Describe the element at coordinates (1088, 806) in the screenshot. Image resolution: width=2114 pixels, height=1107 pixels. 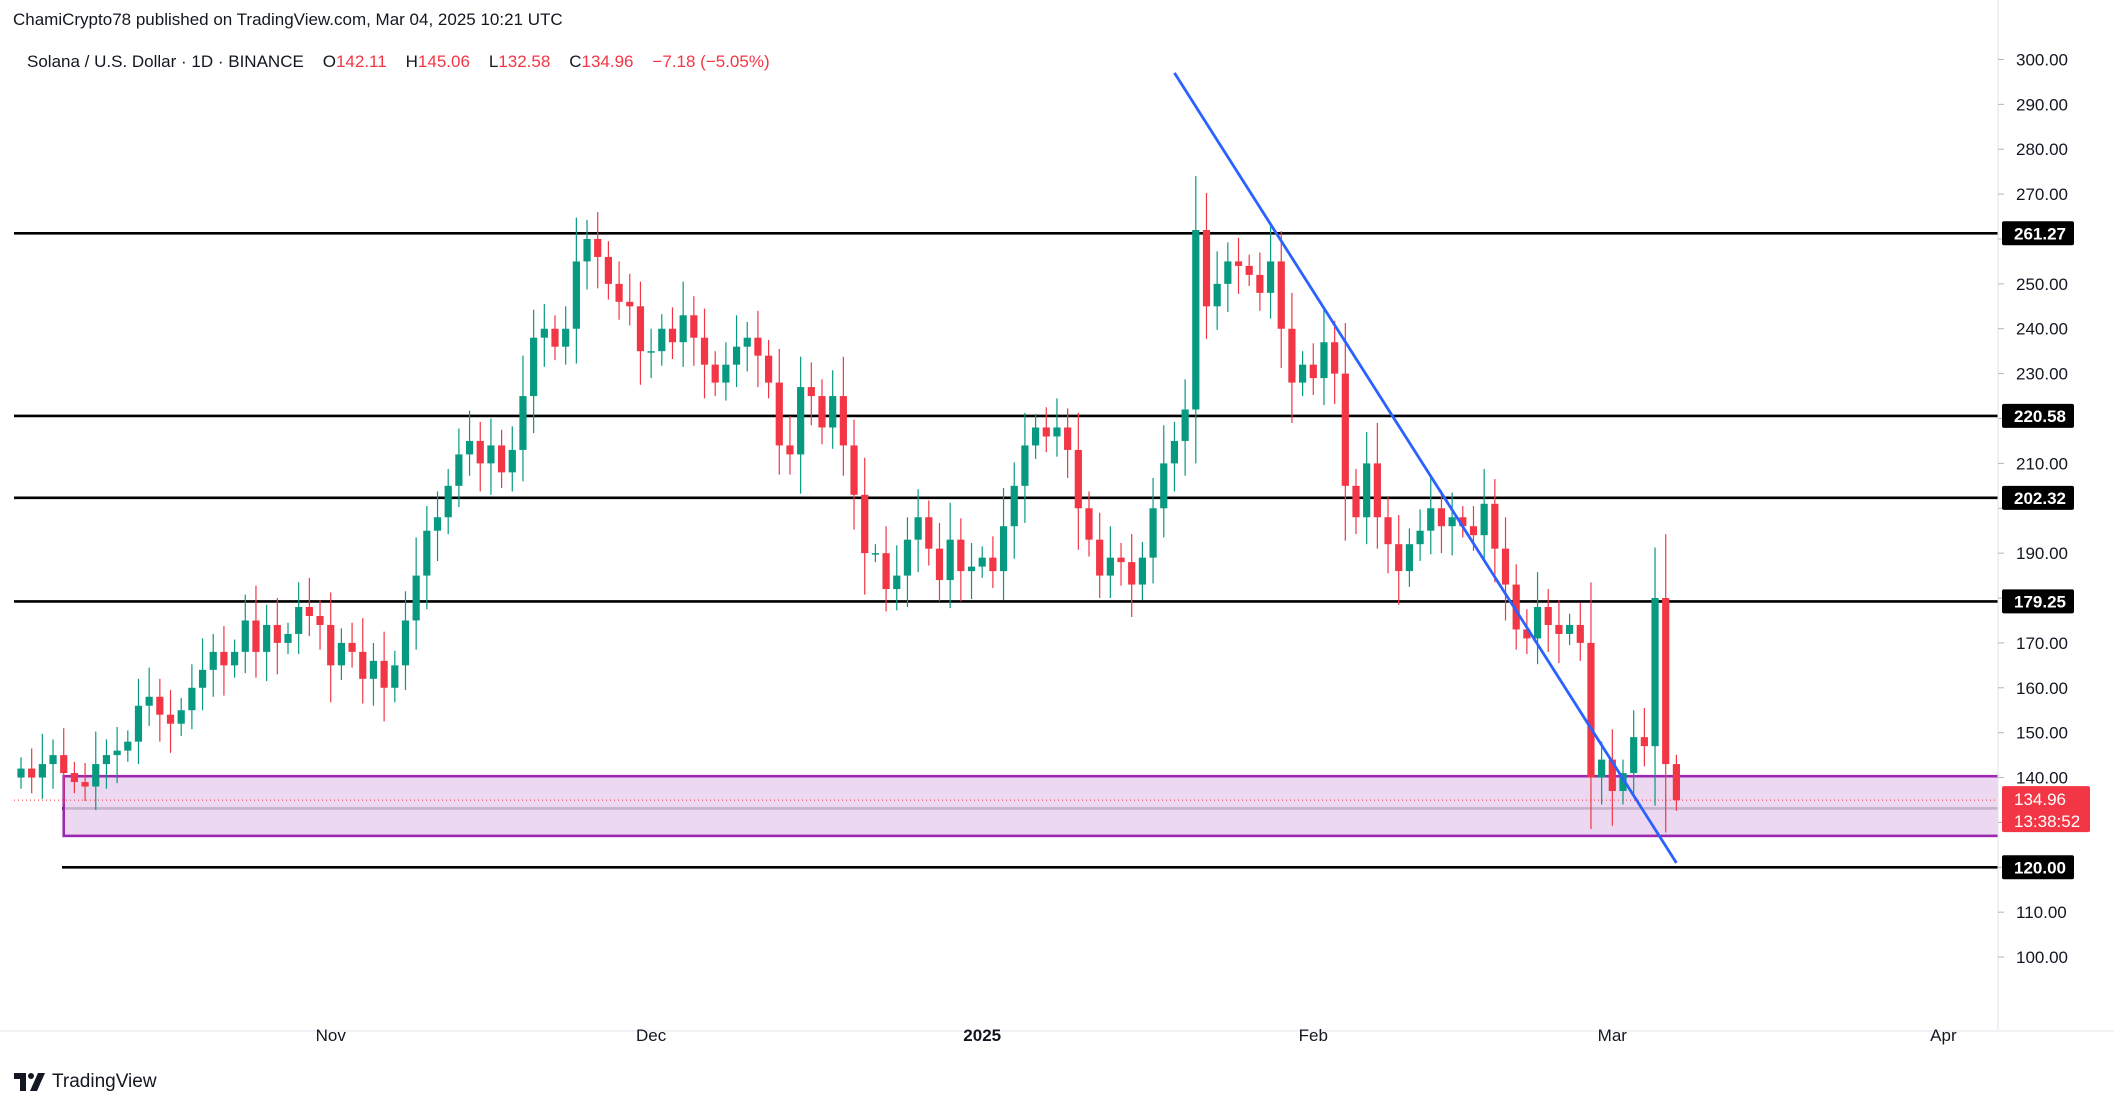
I see `support-zone-box` at that location.